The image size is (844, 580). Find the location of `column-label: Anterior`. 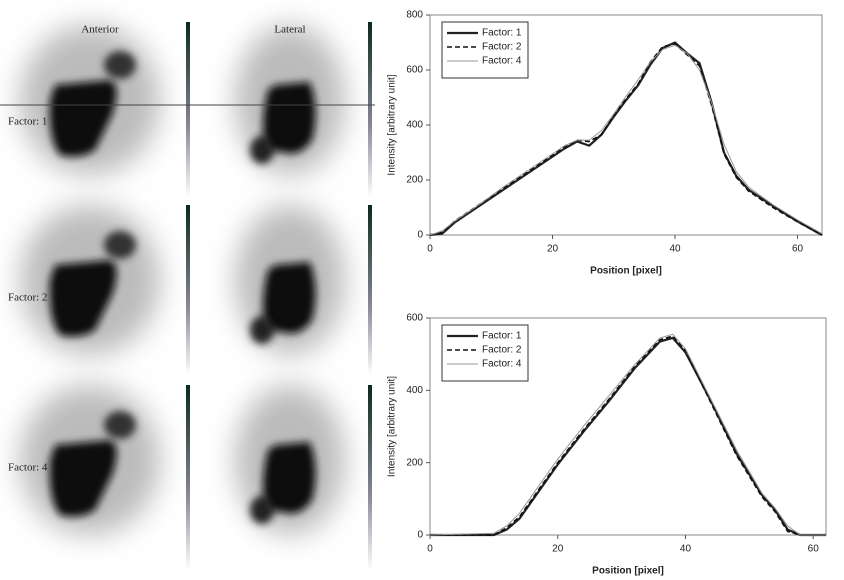

column-label: Anterior is located at coordinates (100, 30).